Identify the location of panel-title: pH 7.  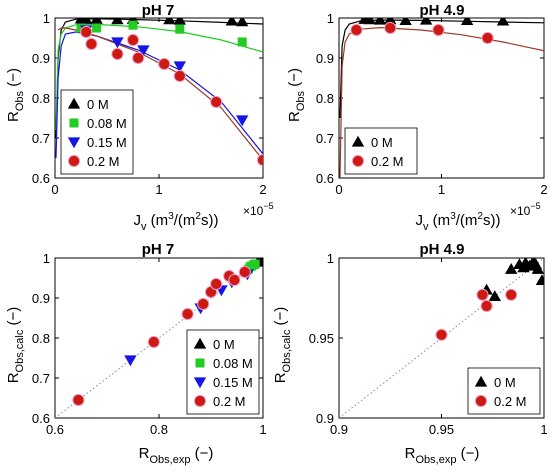
(158, 249).